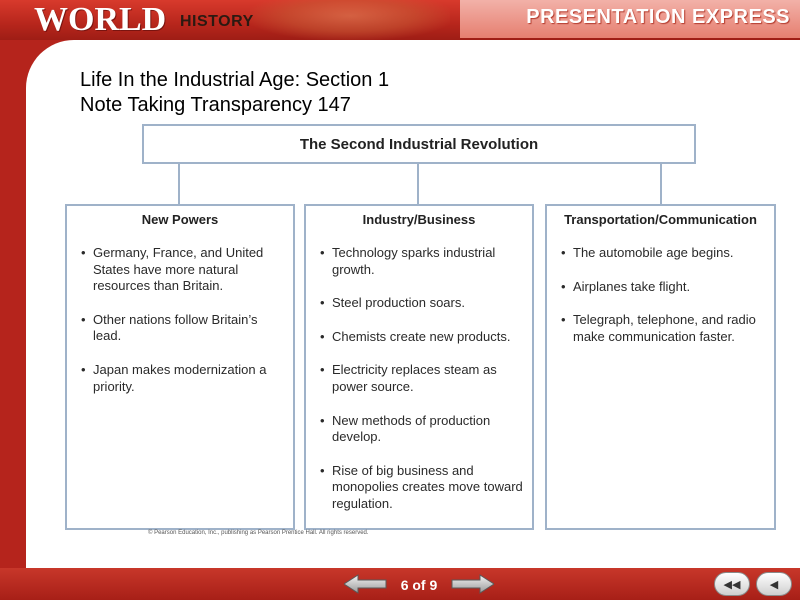  I want to click on list-item: New methods of production develop., so click(423, 429).